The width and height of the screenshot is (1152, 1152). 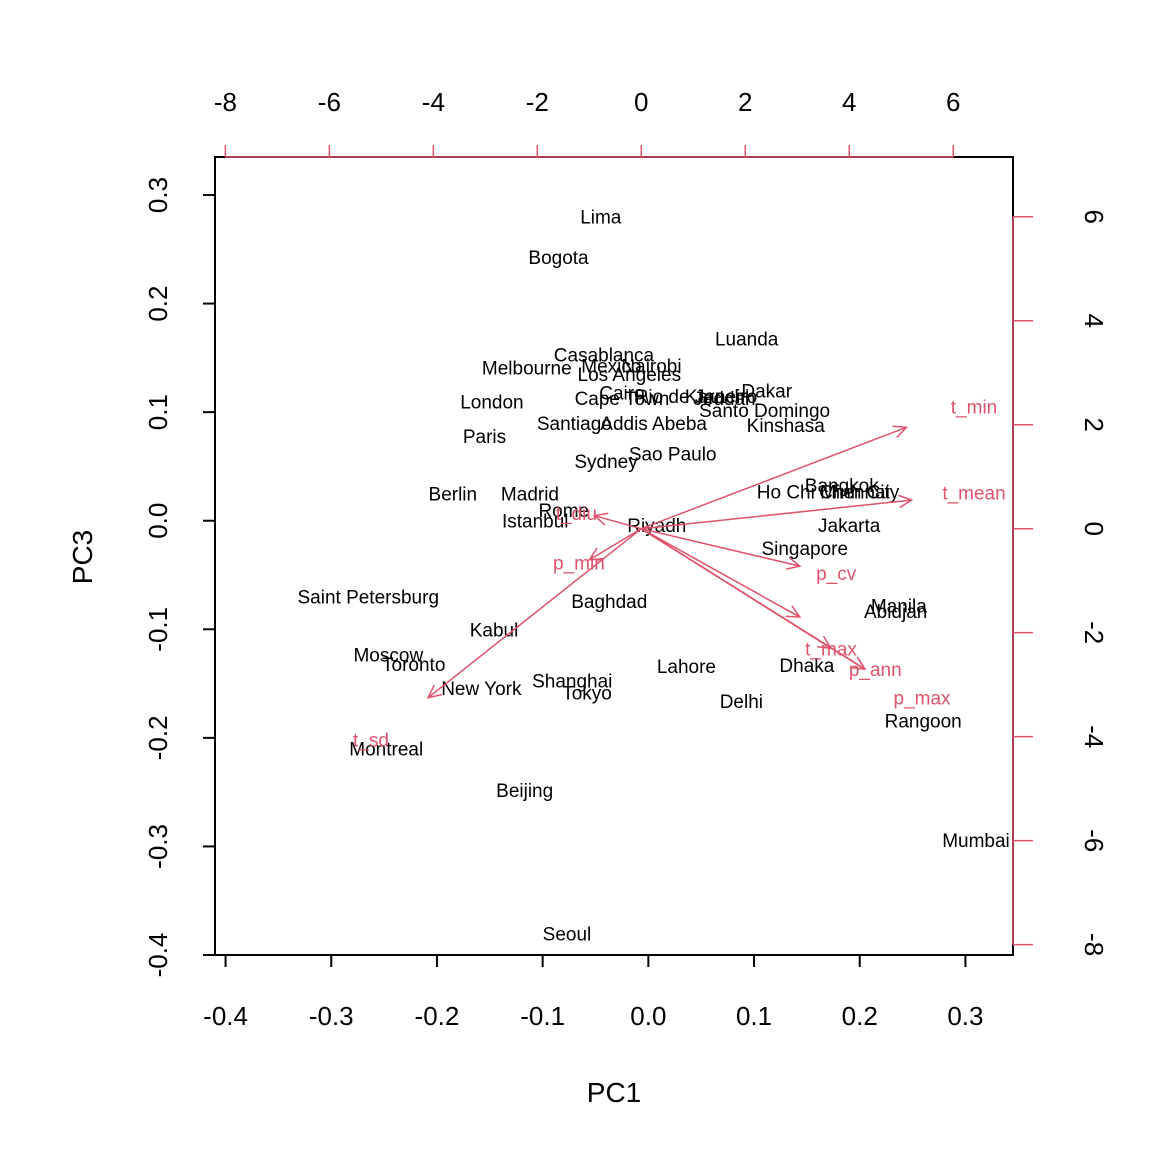 I want to click on right-tick-label: -4, so click(x=1094, y=736).